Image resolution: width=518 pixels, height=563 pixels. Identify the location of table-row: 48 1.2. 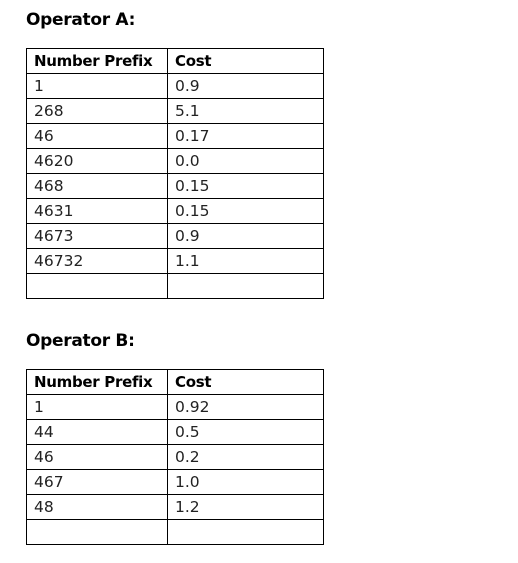
(175, 507).